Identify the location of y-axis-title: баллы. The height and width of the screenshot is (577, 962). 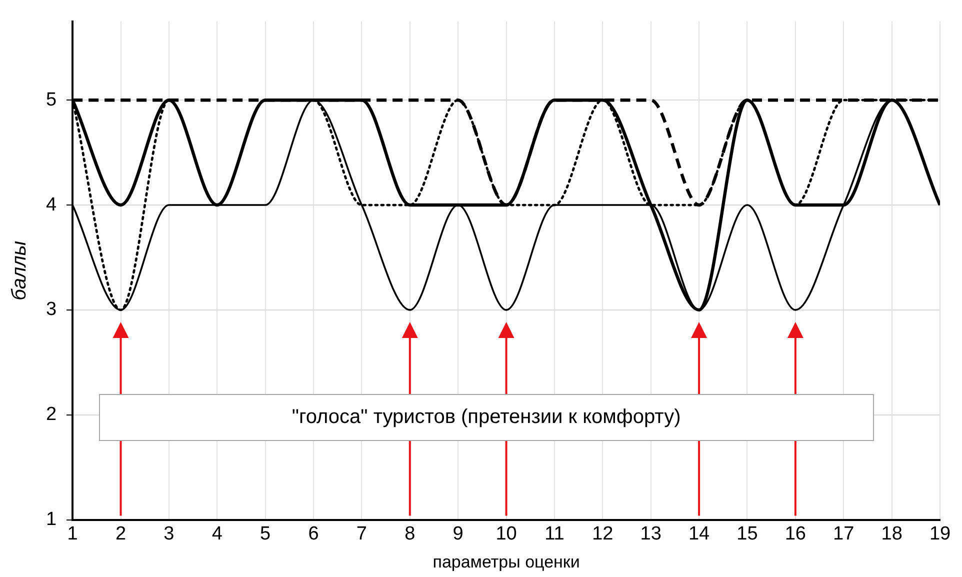
(19, 270).